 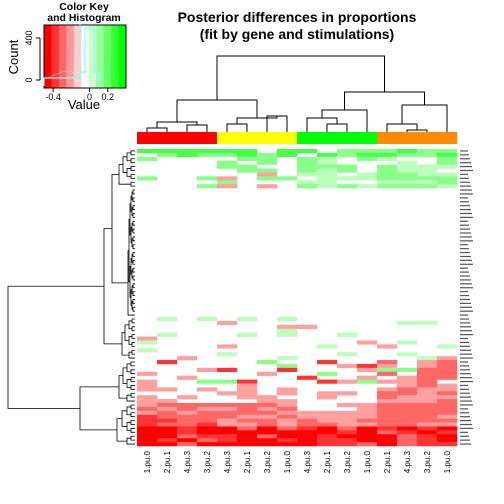 What do you see at coordinates (108, 97) in the screenshot?
I see `color-key-x-tick-label: 0.2` at bounding box center [108, 97].